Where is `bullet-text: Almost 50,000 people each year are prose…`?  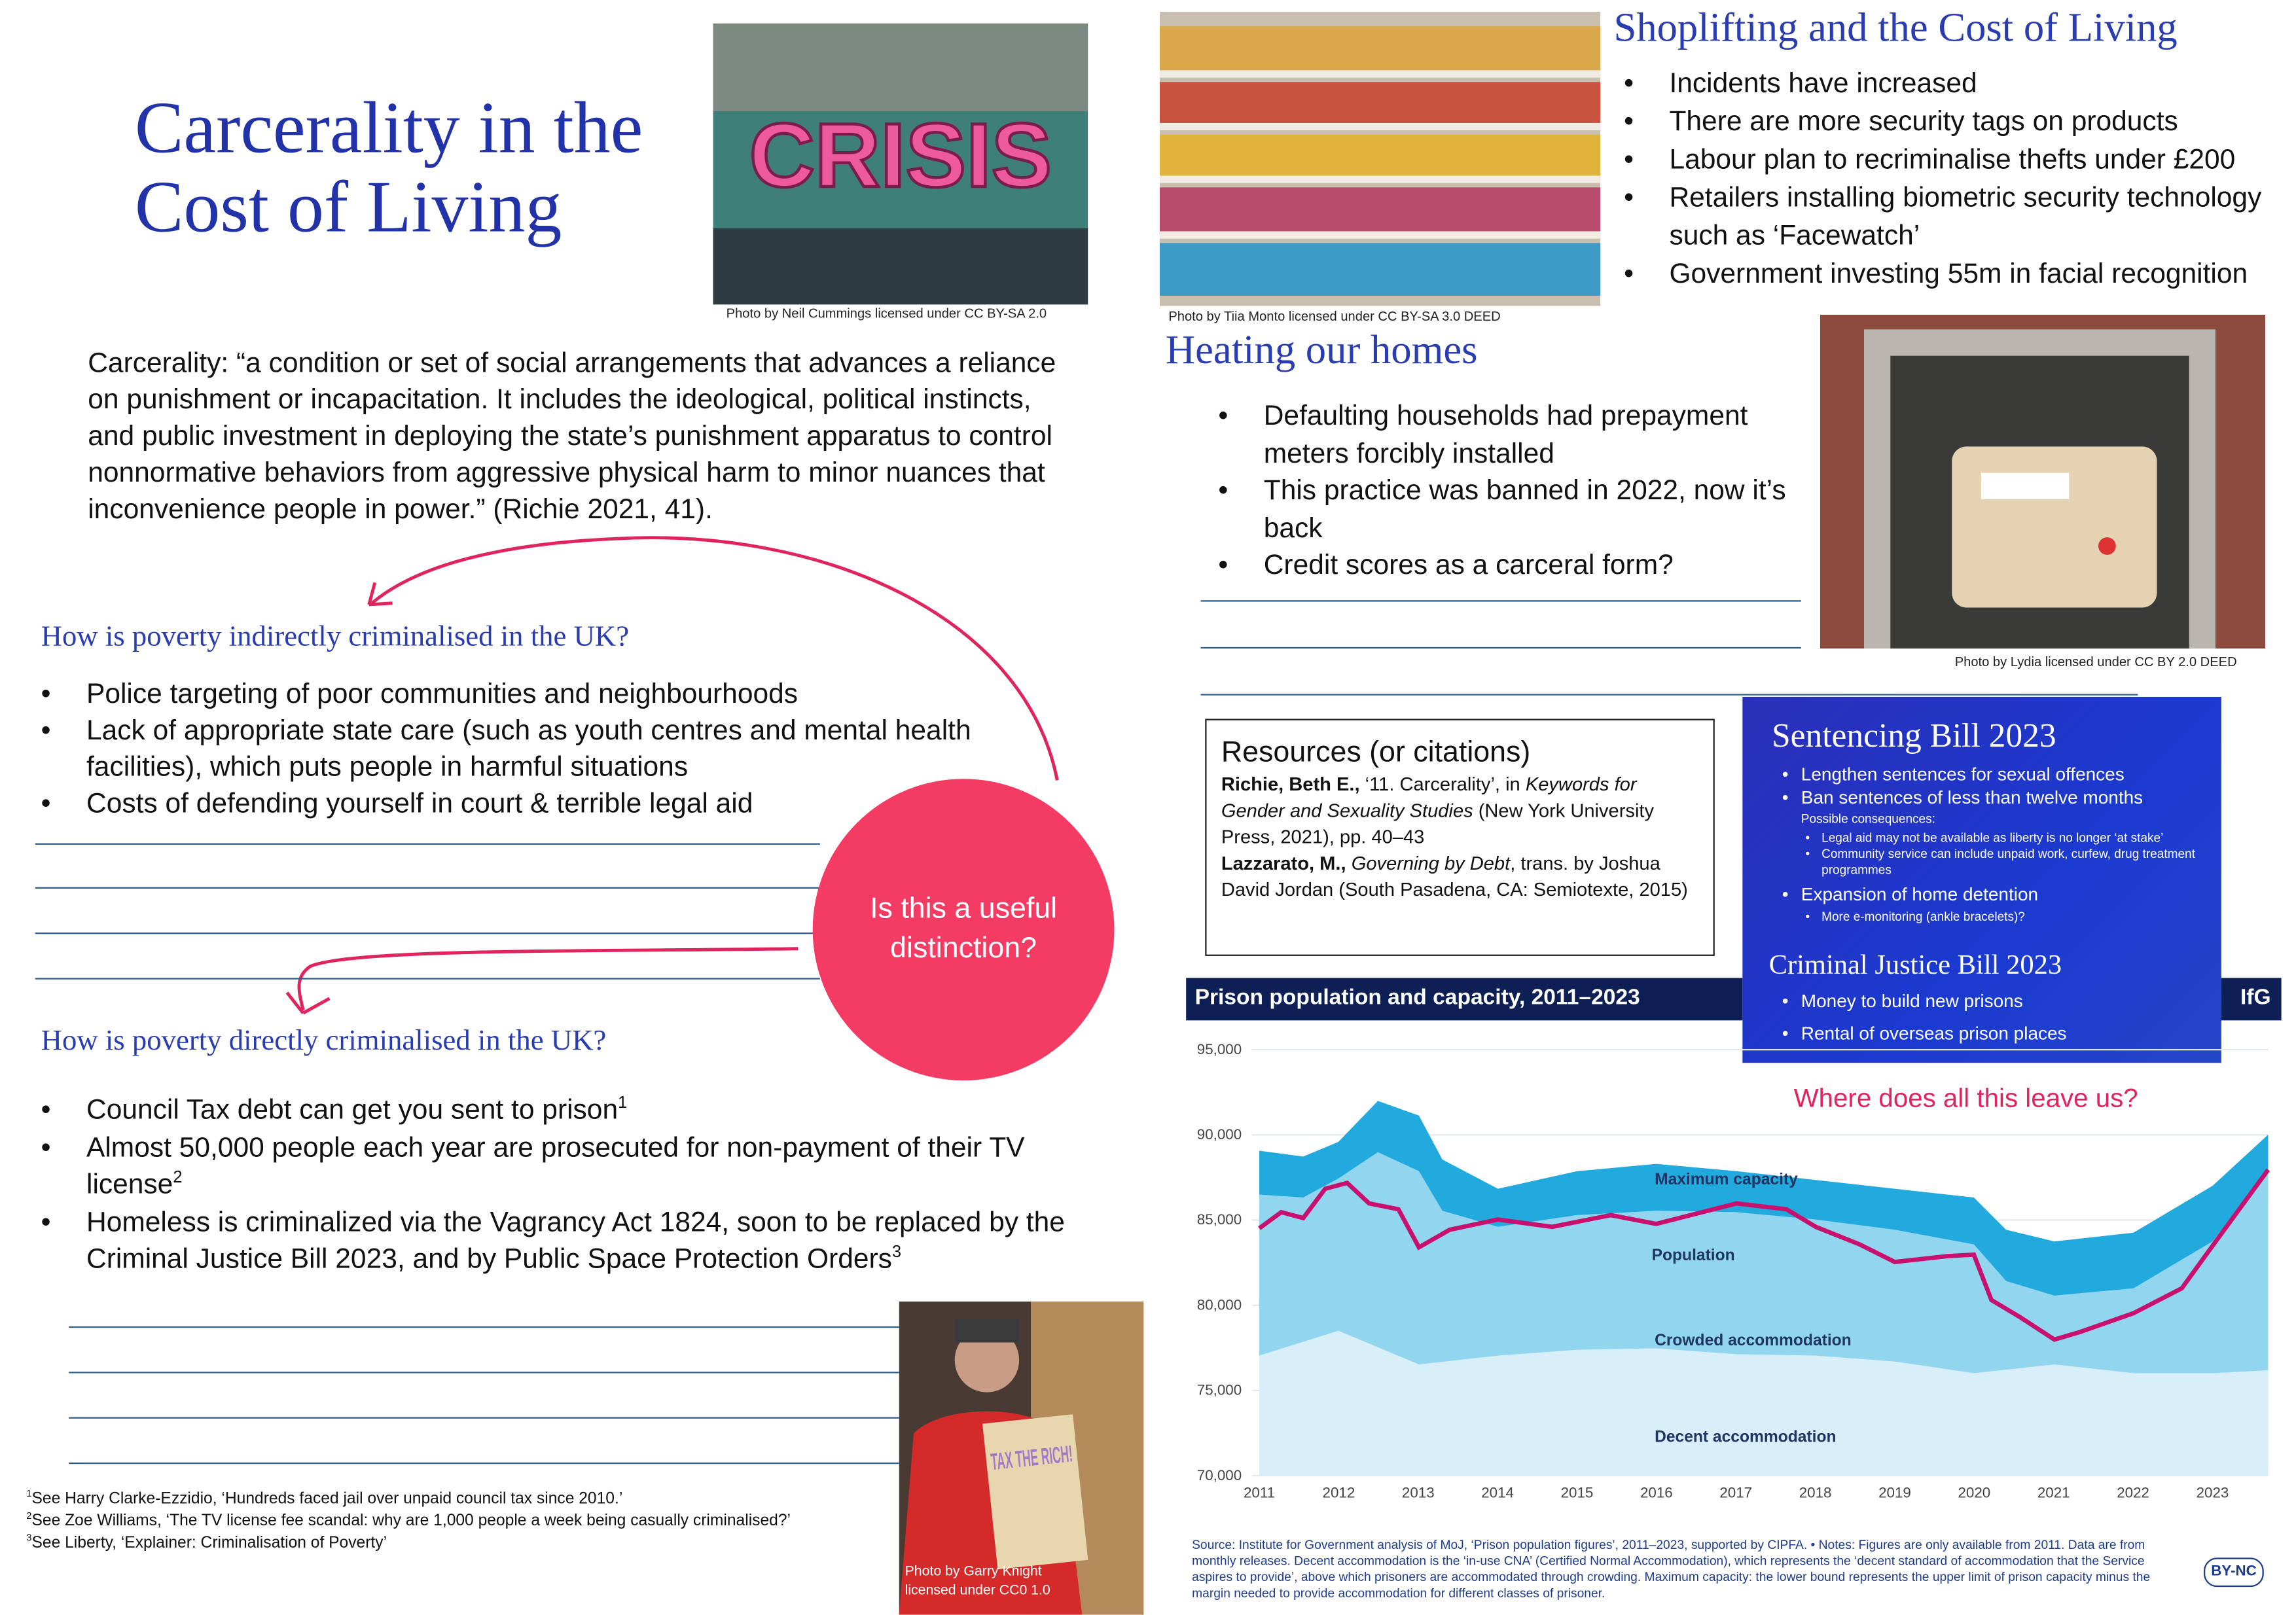
bullet-text: Almost 50,000 people each year are prose… is located at coordinates (555, 1166).